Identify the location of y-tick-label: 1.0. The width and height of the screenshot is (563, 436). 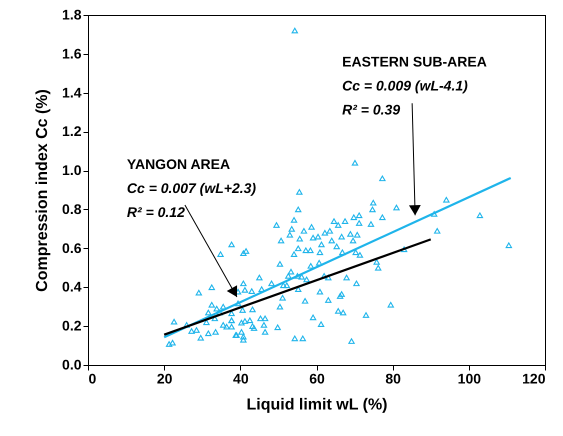
(72, 170).